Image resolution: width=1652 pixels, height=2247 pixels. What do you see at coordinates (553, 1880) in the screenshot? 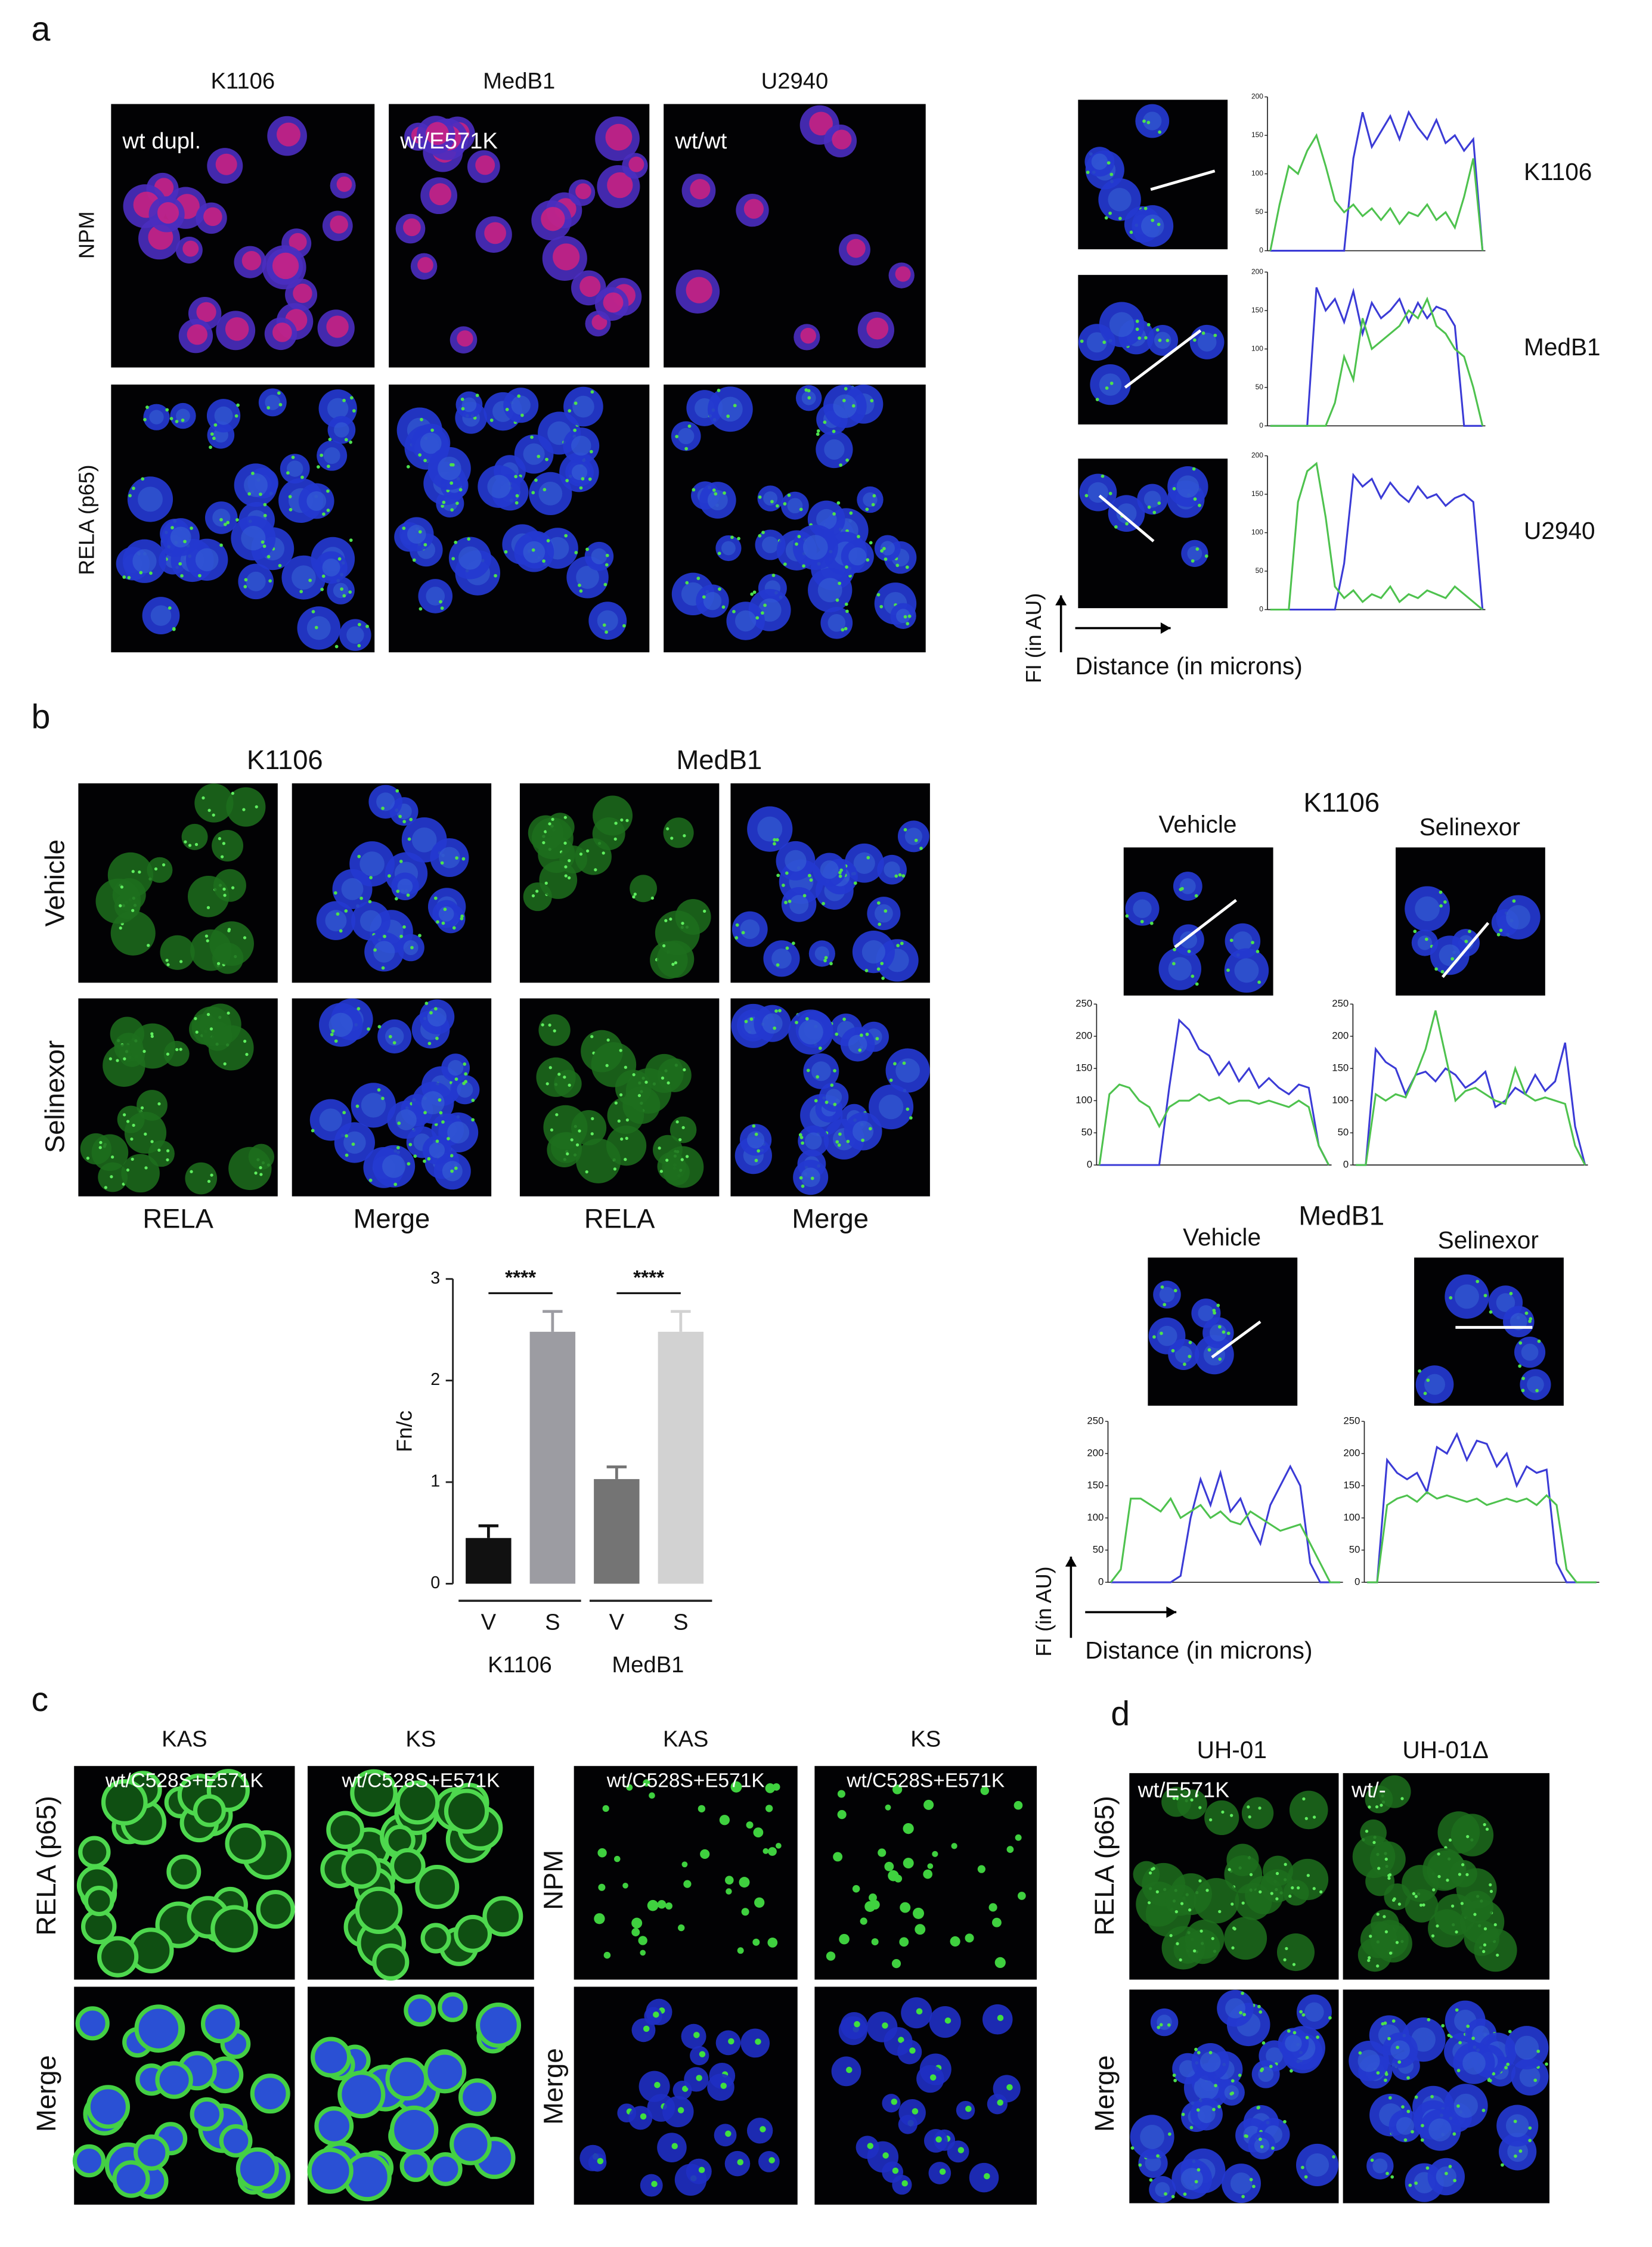
I see `row-label: NPM` at bounding box center [553, 1880].